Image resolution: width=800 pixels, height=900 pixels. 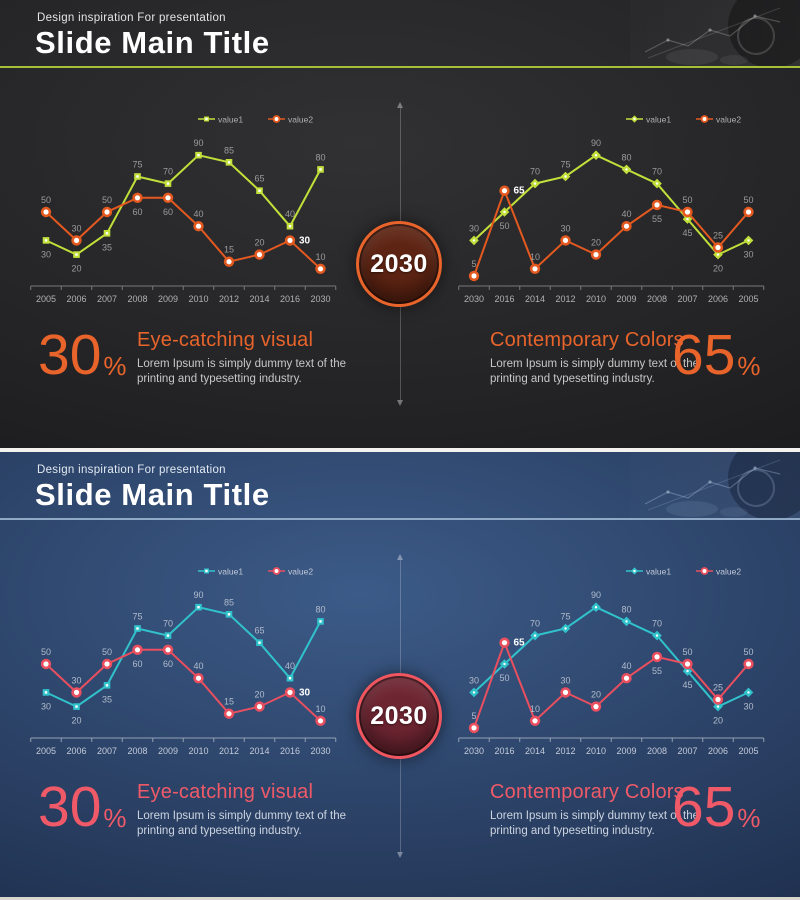 What do you see at coordinates (535, 709) in the screenshot?
I see `svg-text: 10` at bounding box center [535, 709].